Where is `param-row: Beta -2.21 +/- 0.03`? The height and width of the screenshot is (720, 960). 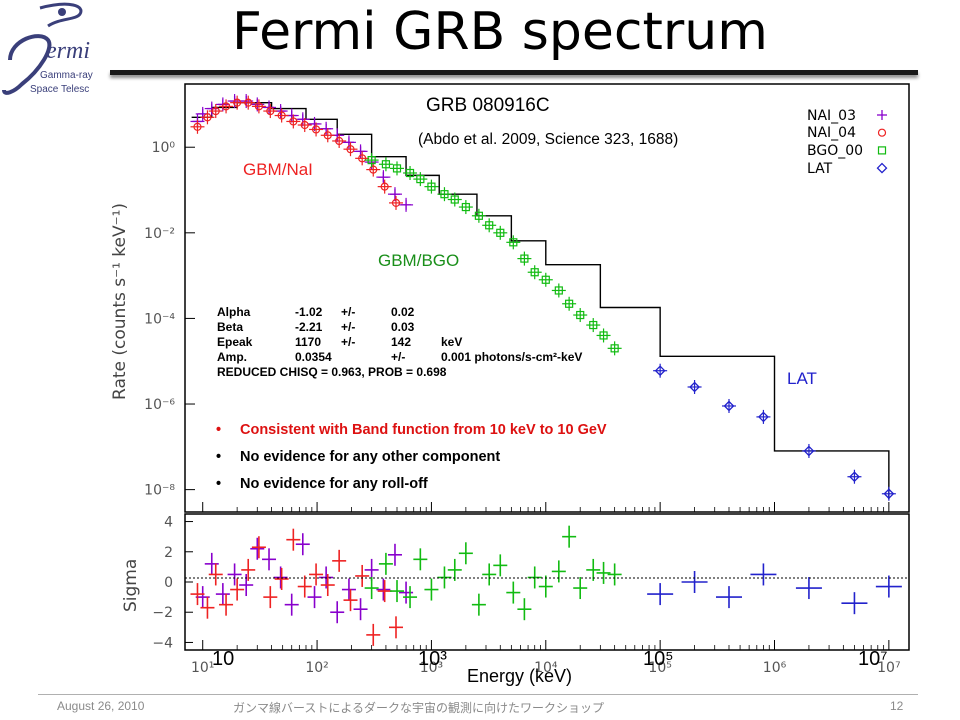 param-row: Beta -2.21 +/- 0.03 is located at coordinates (399, 327).